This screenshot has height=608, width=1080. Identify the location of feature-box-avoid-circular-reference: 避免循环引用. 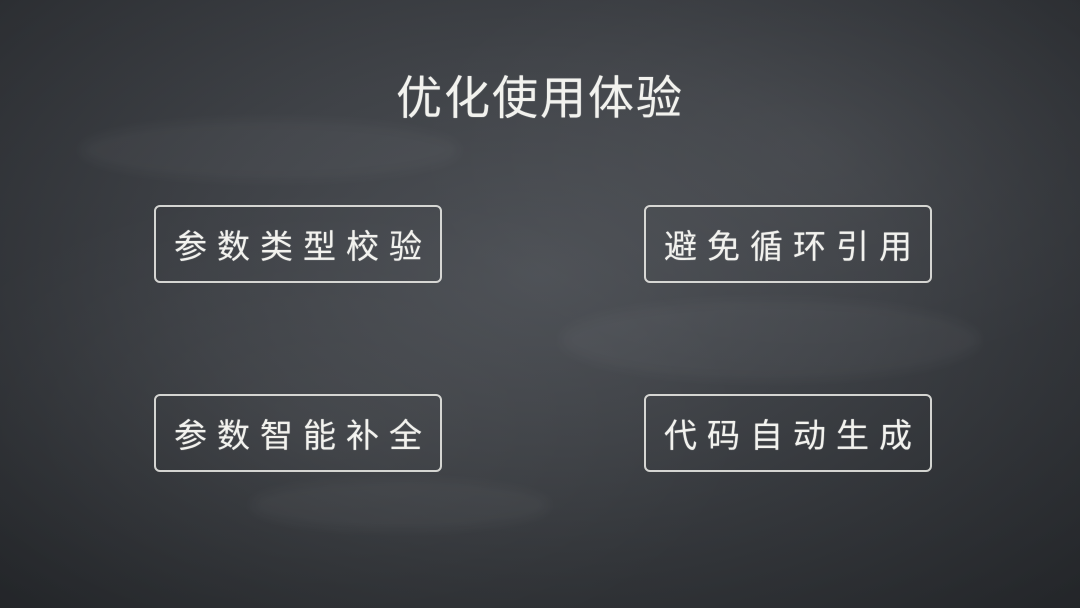
(788, 244).